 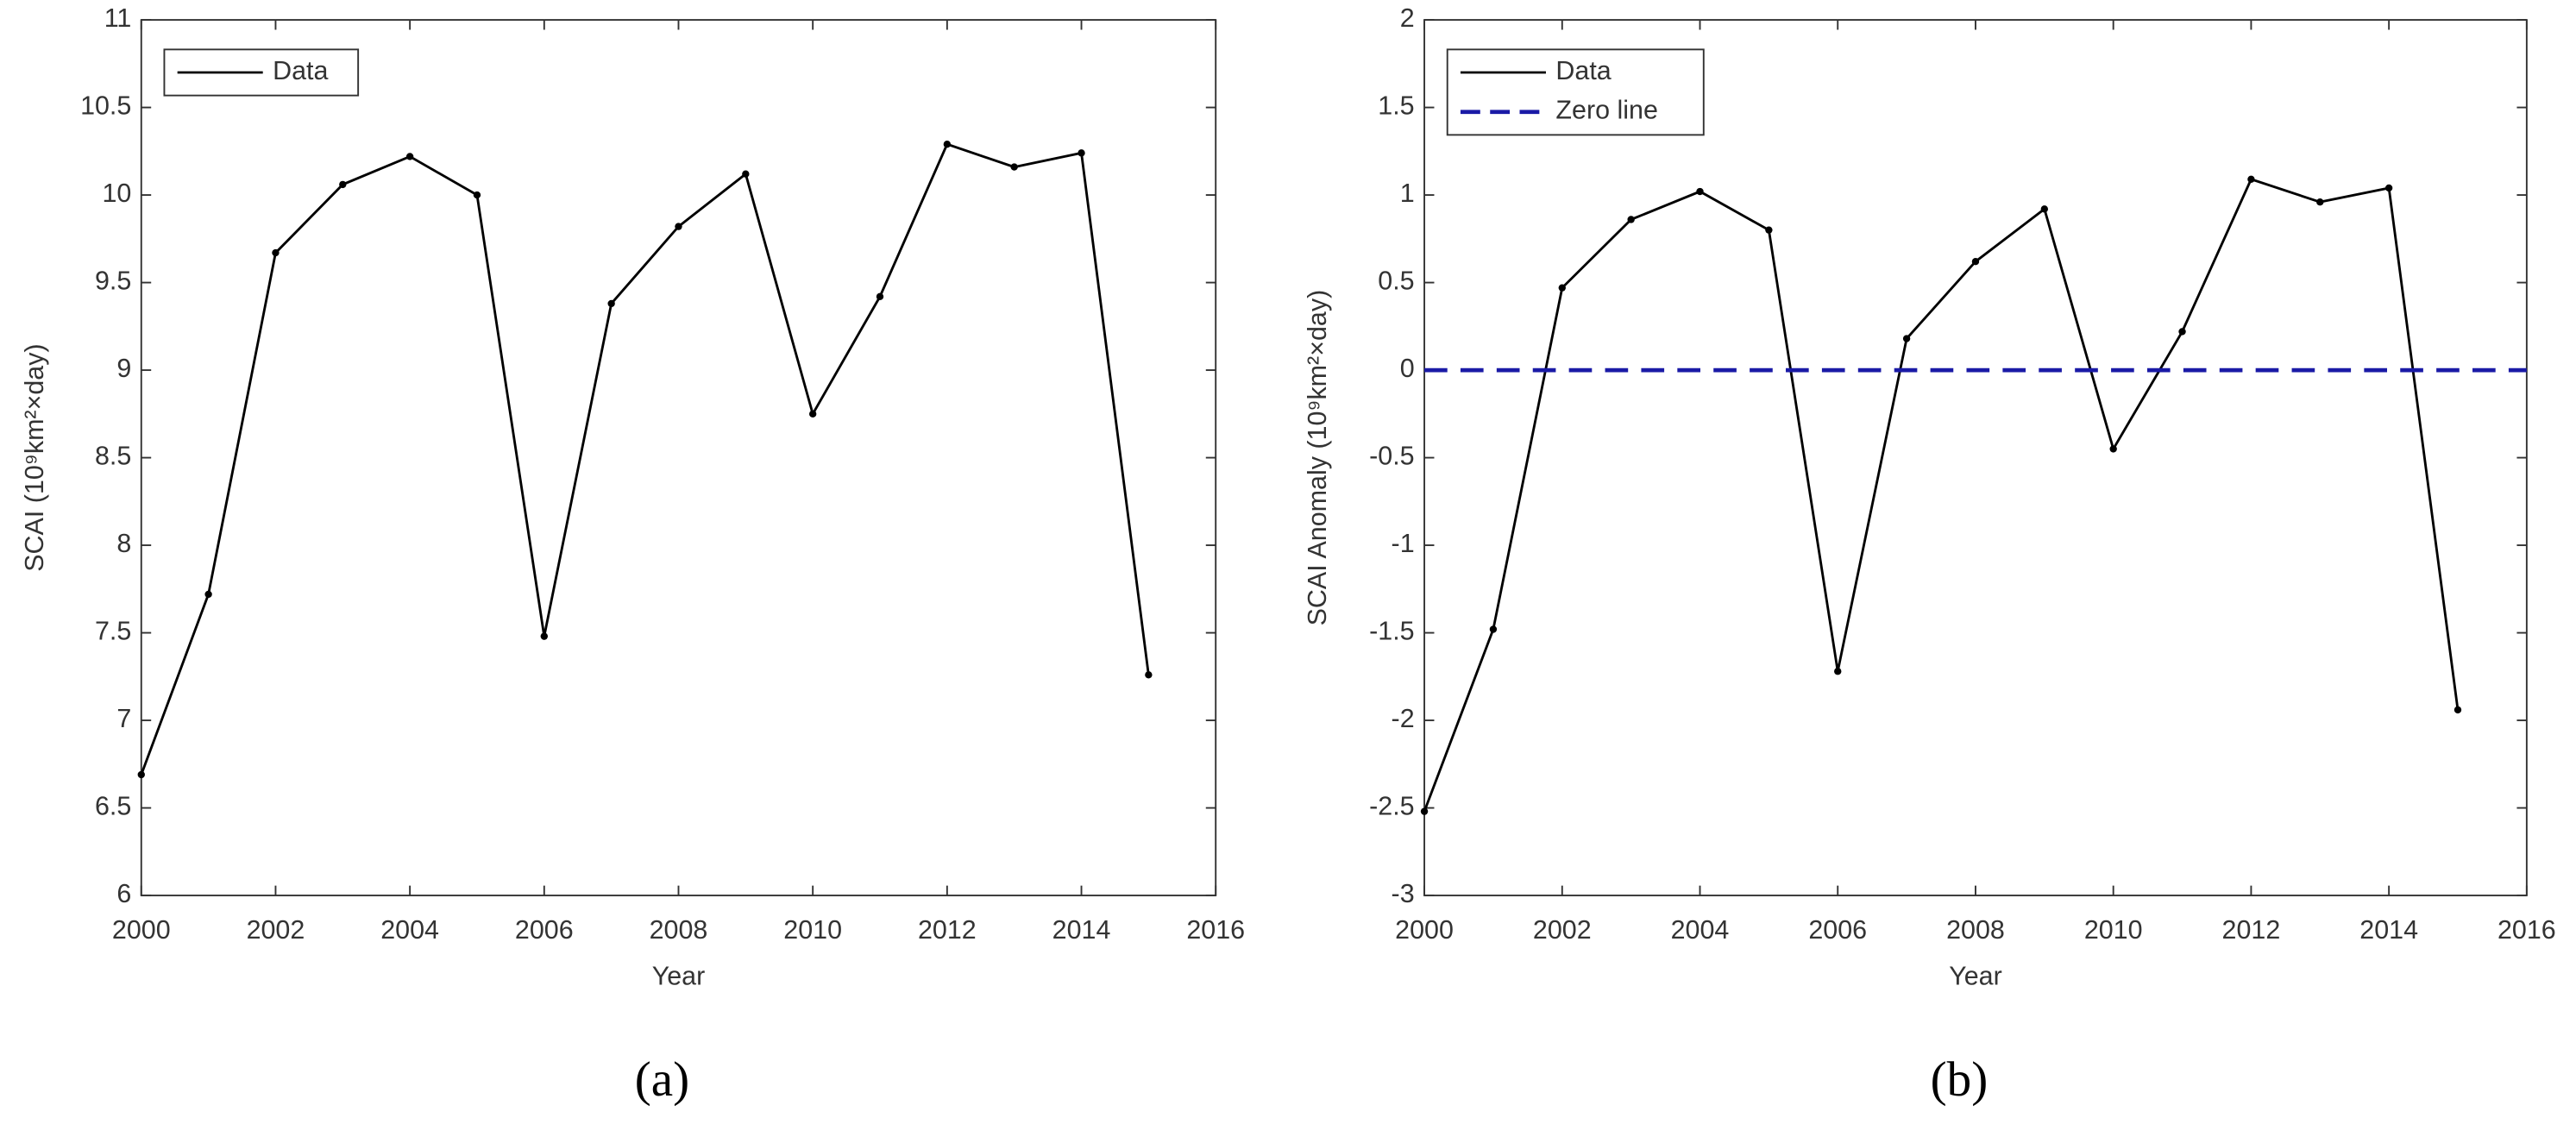 What do you see at coordinates (34, 457) in the screenshot?
I see `y-axis-label: SCAI (10⁹km²×day)` at bounding box center [34, 457].